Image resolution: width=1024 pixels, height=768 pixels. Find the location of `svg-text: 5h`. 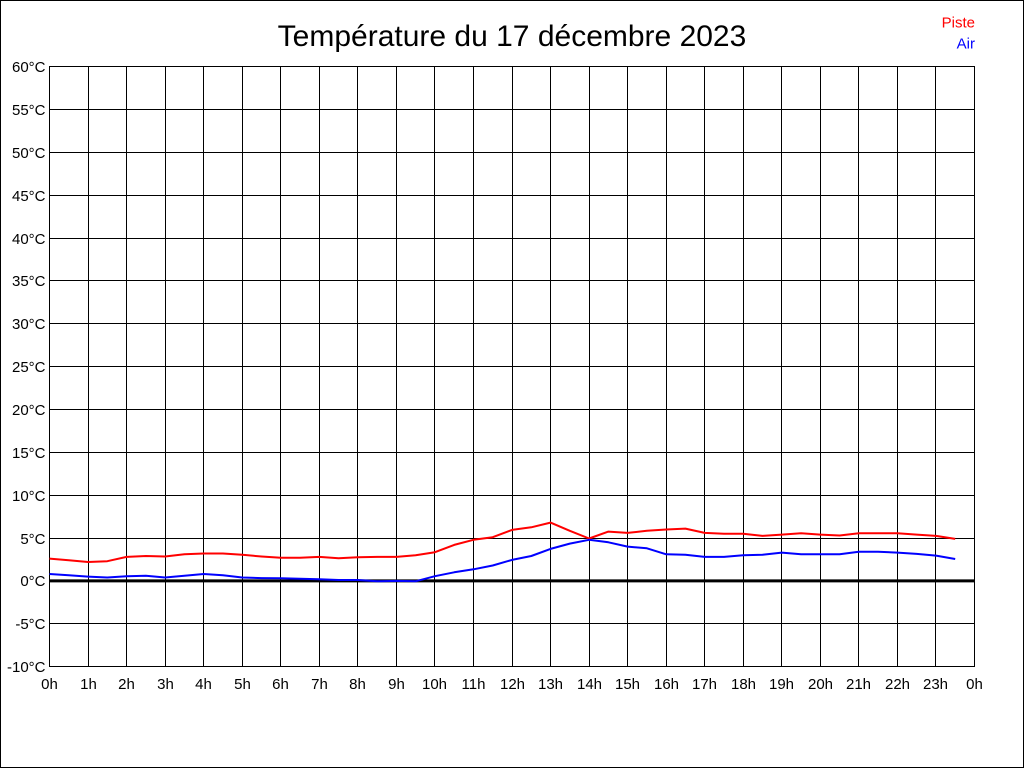

svg-text: 5h is located at coordinates (242, 684).